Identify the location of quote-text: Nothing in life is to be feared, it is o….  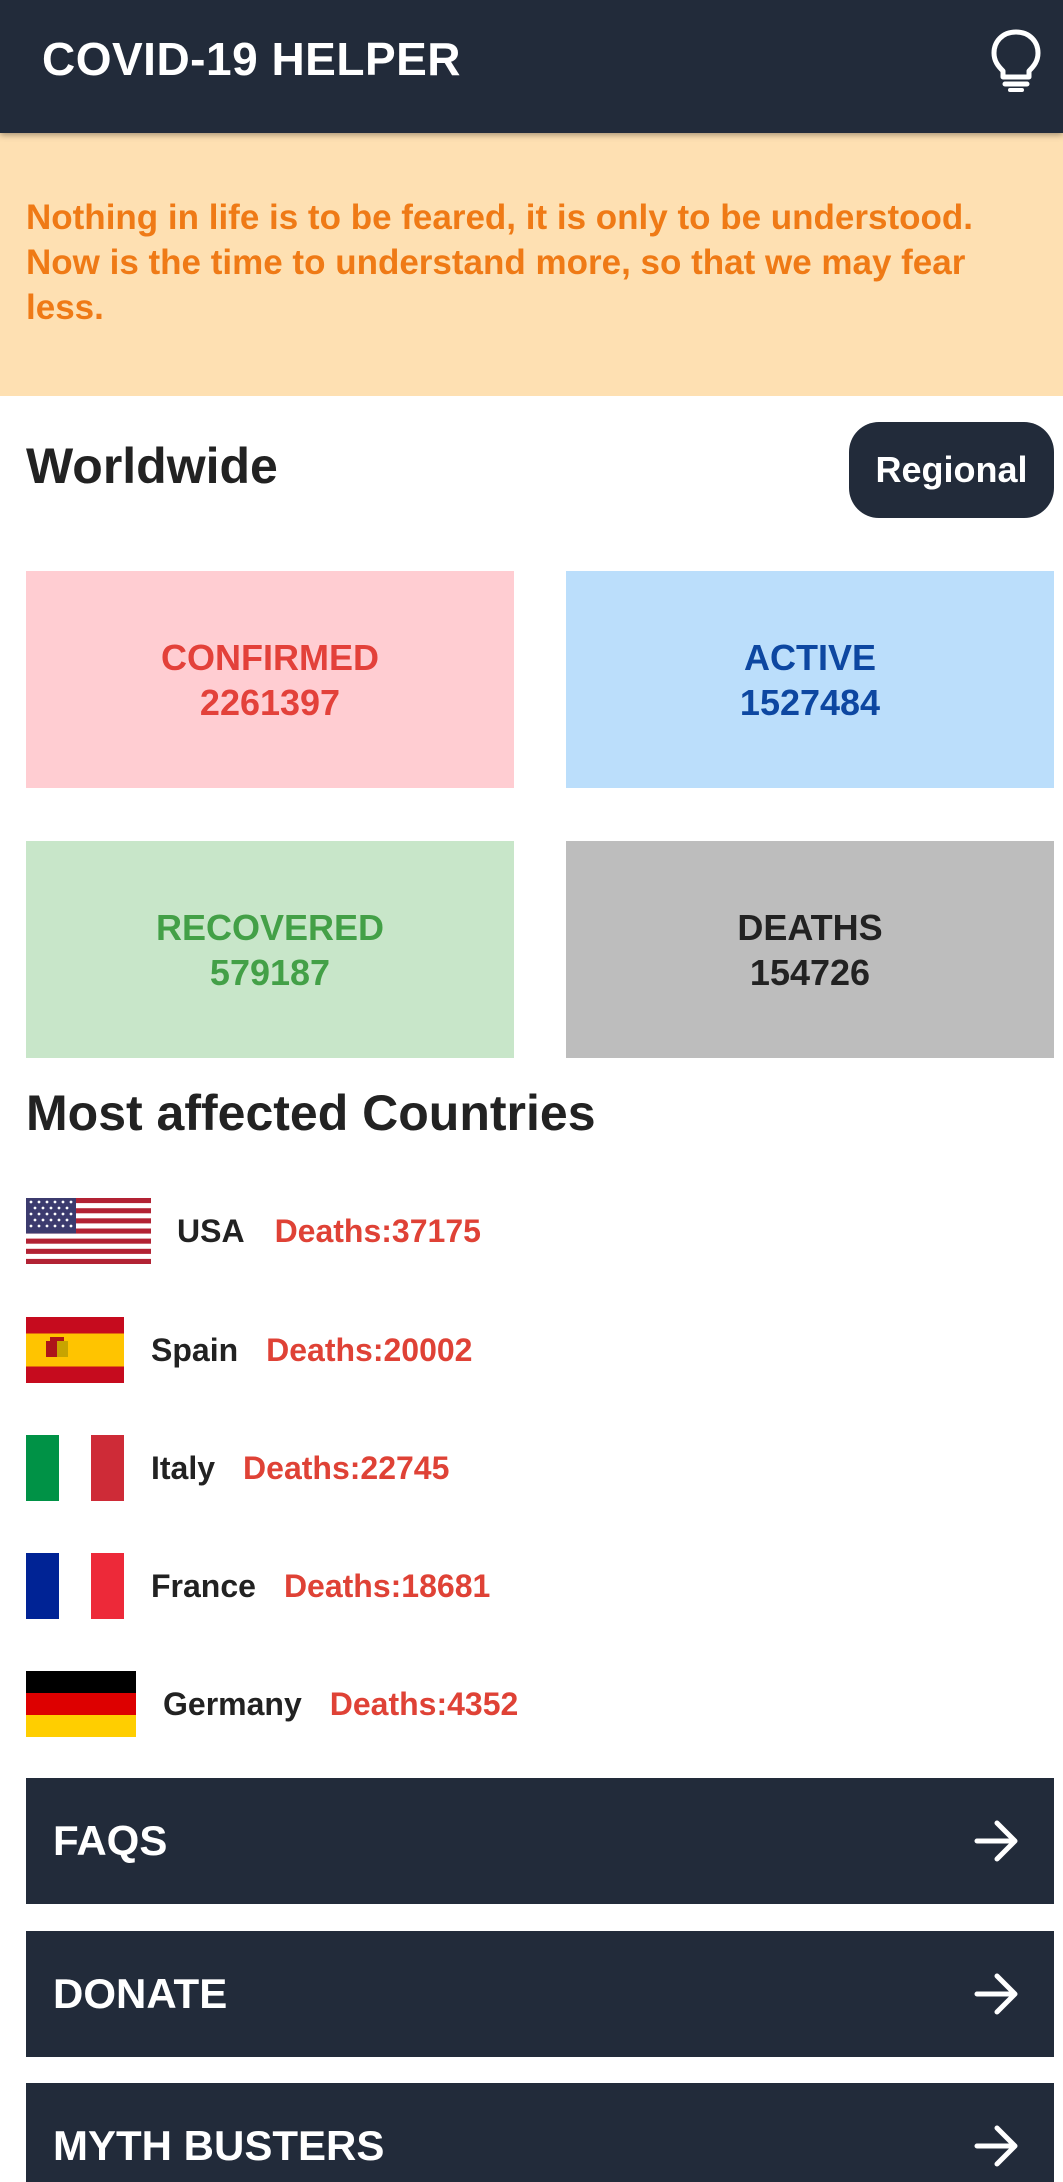
(499, 262).